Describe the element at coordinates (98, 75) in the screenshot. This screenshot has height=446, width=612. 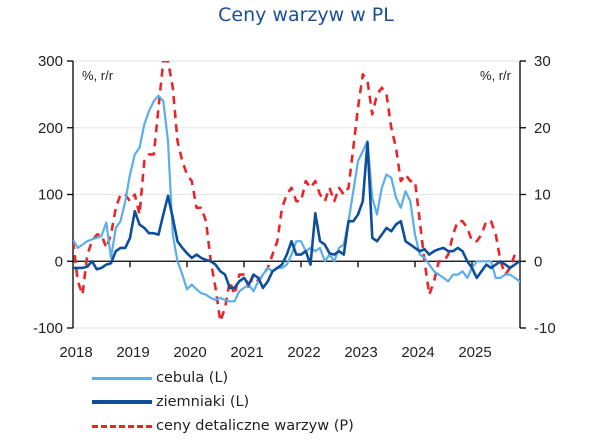
I see `left-unit-label: %, r/r` at that location.